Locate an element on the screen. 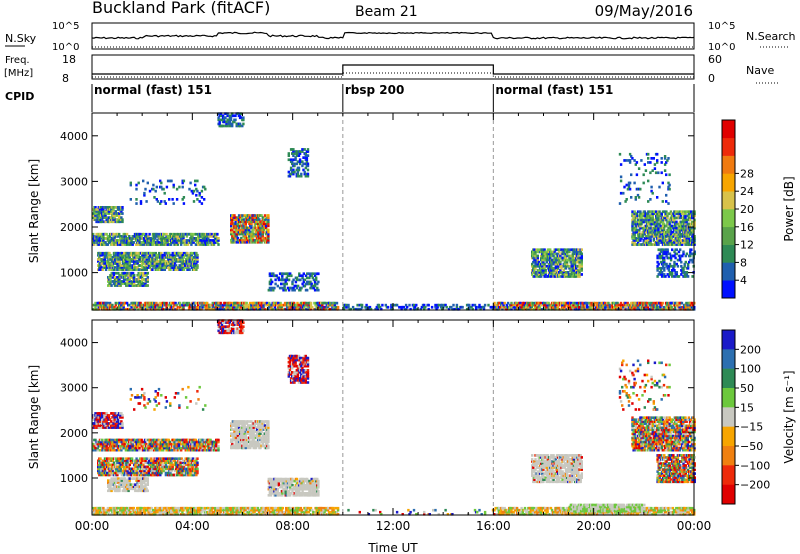  ytick-label: 3000 is located at coordinates (74, 181).